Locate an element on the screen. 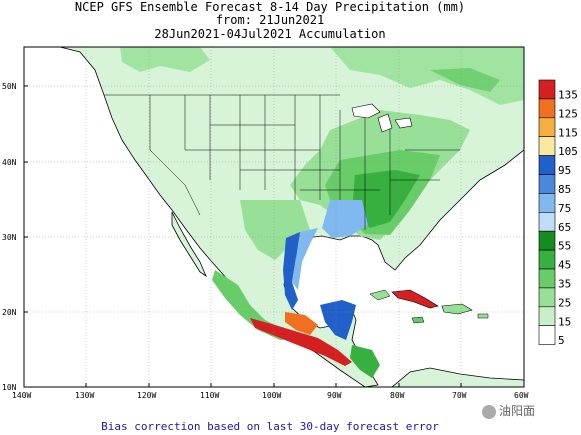 The image size is (581, 435). precip-mexico-gulf-coast is located at coordinates (294, 271).